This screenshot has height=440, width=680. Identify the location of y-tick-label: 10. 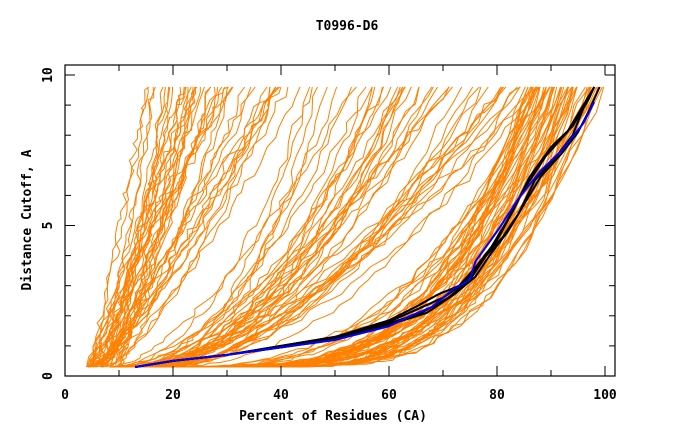
(48, 75).